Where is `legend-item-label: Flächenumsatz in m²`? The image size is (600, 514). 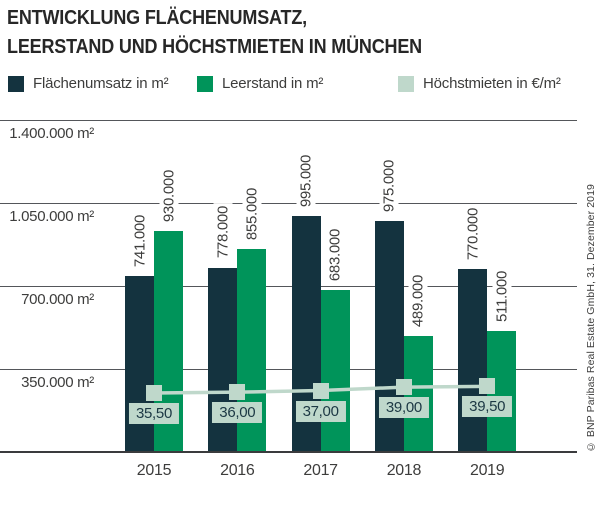 legend-item-label: Flächenumsatz in m² is located at coordinates (101, 83).